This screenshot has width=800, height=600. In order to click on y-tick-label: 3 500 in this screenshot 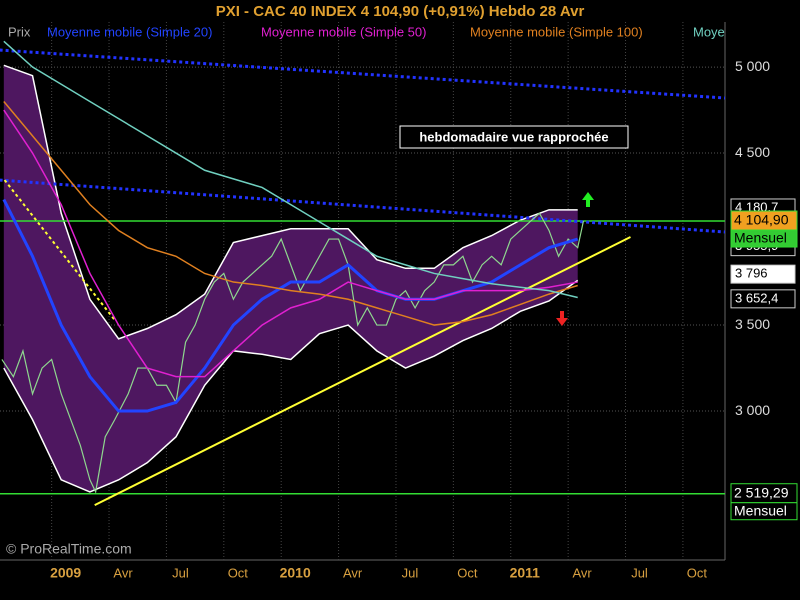, I will do `click(752, 324)`.